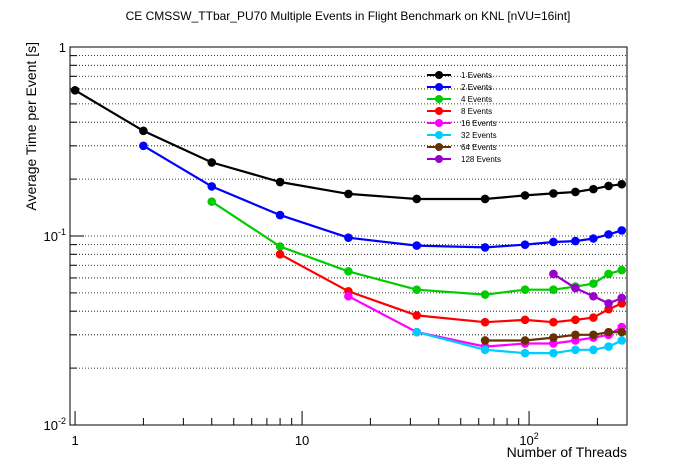 The height and width of the screenshot is (472, 696). Describe the element at coordinates (479, 147) in the screenshot. I see `legend-label: 64 Events` at that location.